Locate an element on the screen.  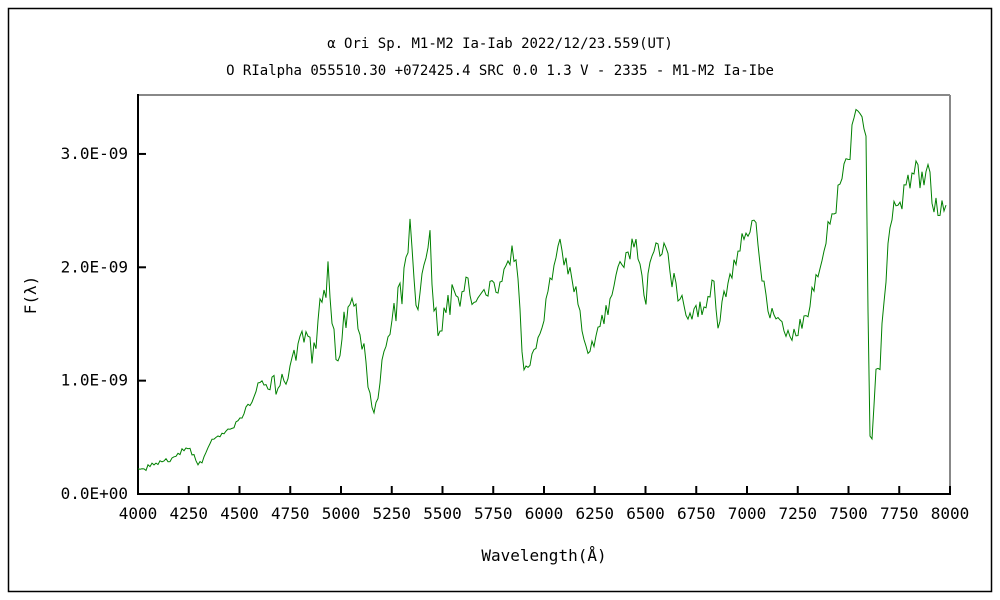
y-axis-title: F(λ) is located at coordinates (30, 295).